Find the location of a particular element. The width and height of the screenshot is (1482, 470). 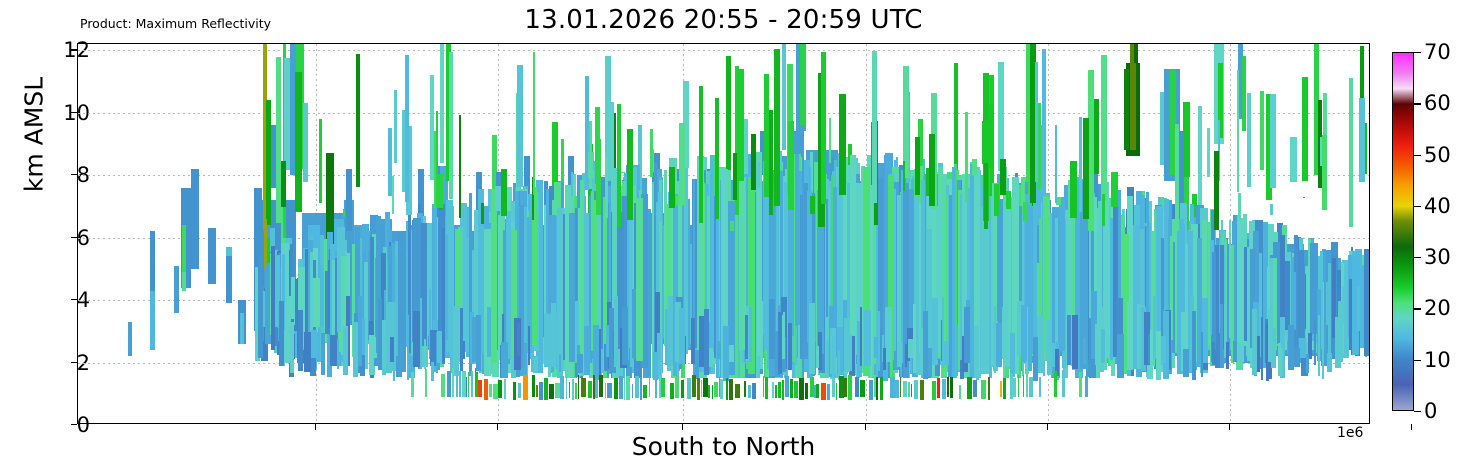

x-axis-offset-text: 1e6 is located at coordinates (1350, 433).